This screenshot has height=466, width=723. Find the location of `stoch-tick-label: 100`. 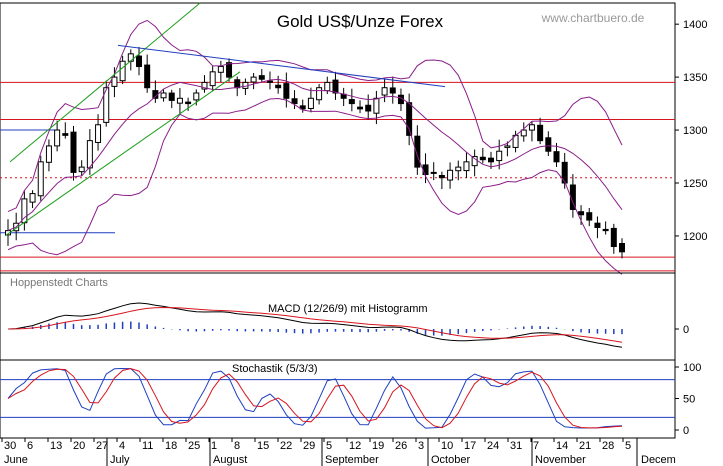

stoch-tick-label: 100 is located at coordinates (692, 368).